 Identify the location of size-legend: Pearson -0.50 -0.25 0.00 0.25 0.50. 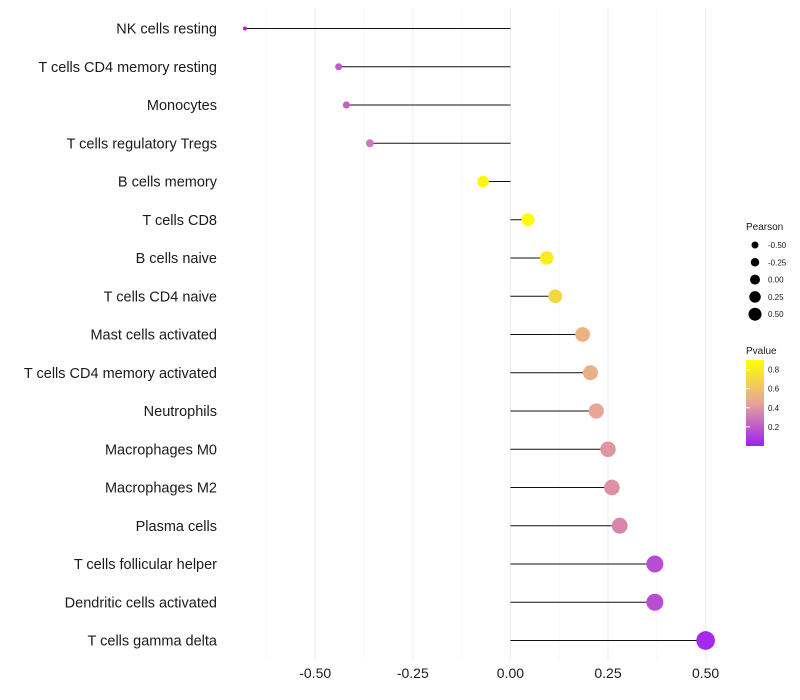
(766, 271).